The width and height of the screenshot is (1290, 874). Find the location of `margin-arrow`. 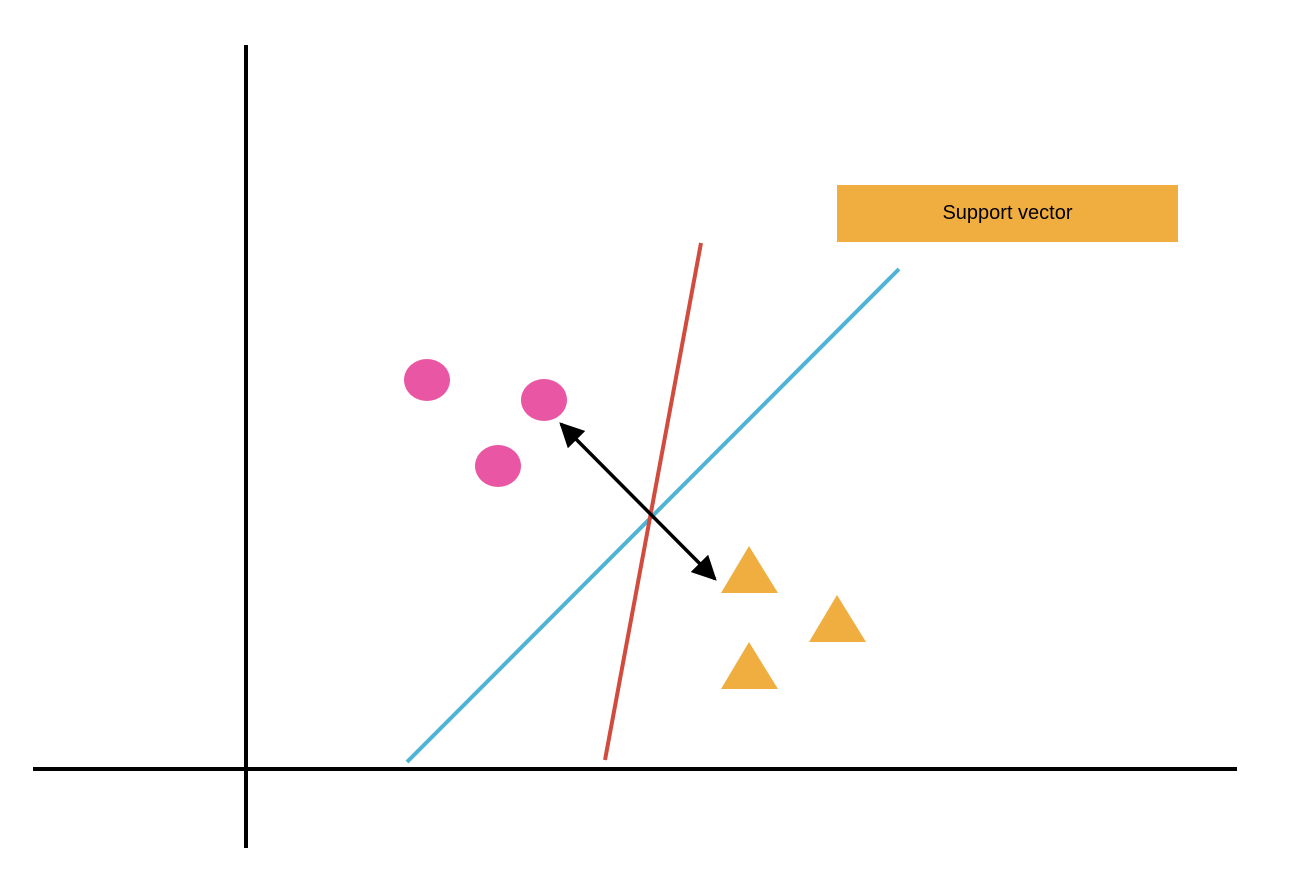

margin-arrow is located at coordinates (638, 501).